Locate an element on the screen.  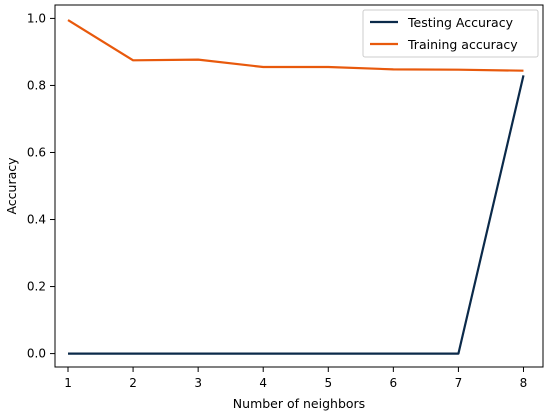
y-tick-label: 0.2 is located at coordinates (36, 287).